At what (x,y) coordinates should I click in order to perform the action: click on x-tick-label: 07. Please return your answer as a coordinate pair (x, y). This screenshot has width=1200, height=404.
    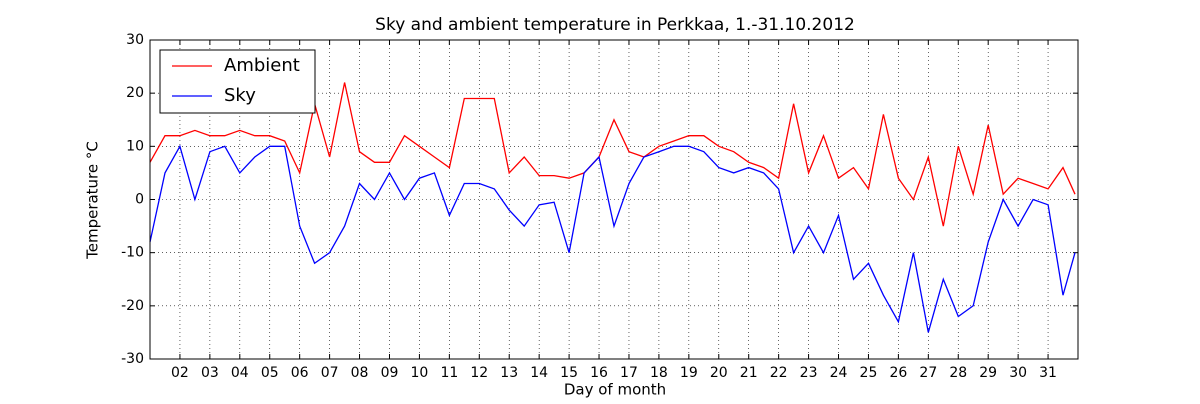
    Looking at the image, I should click on (330, 373).